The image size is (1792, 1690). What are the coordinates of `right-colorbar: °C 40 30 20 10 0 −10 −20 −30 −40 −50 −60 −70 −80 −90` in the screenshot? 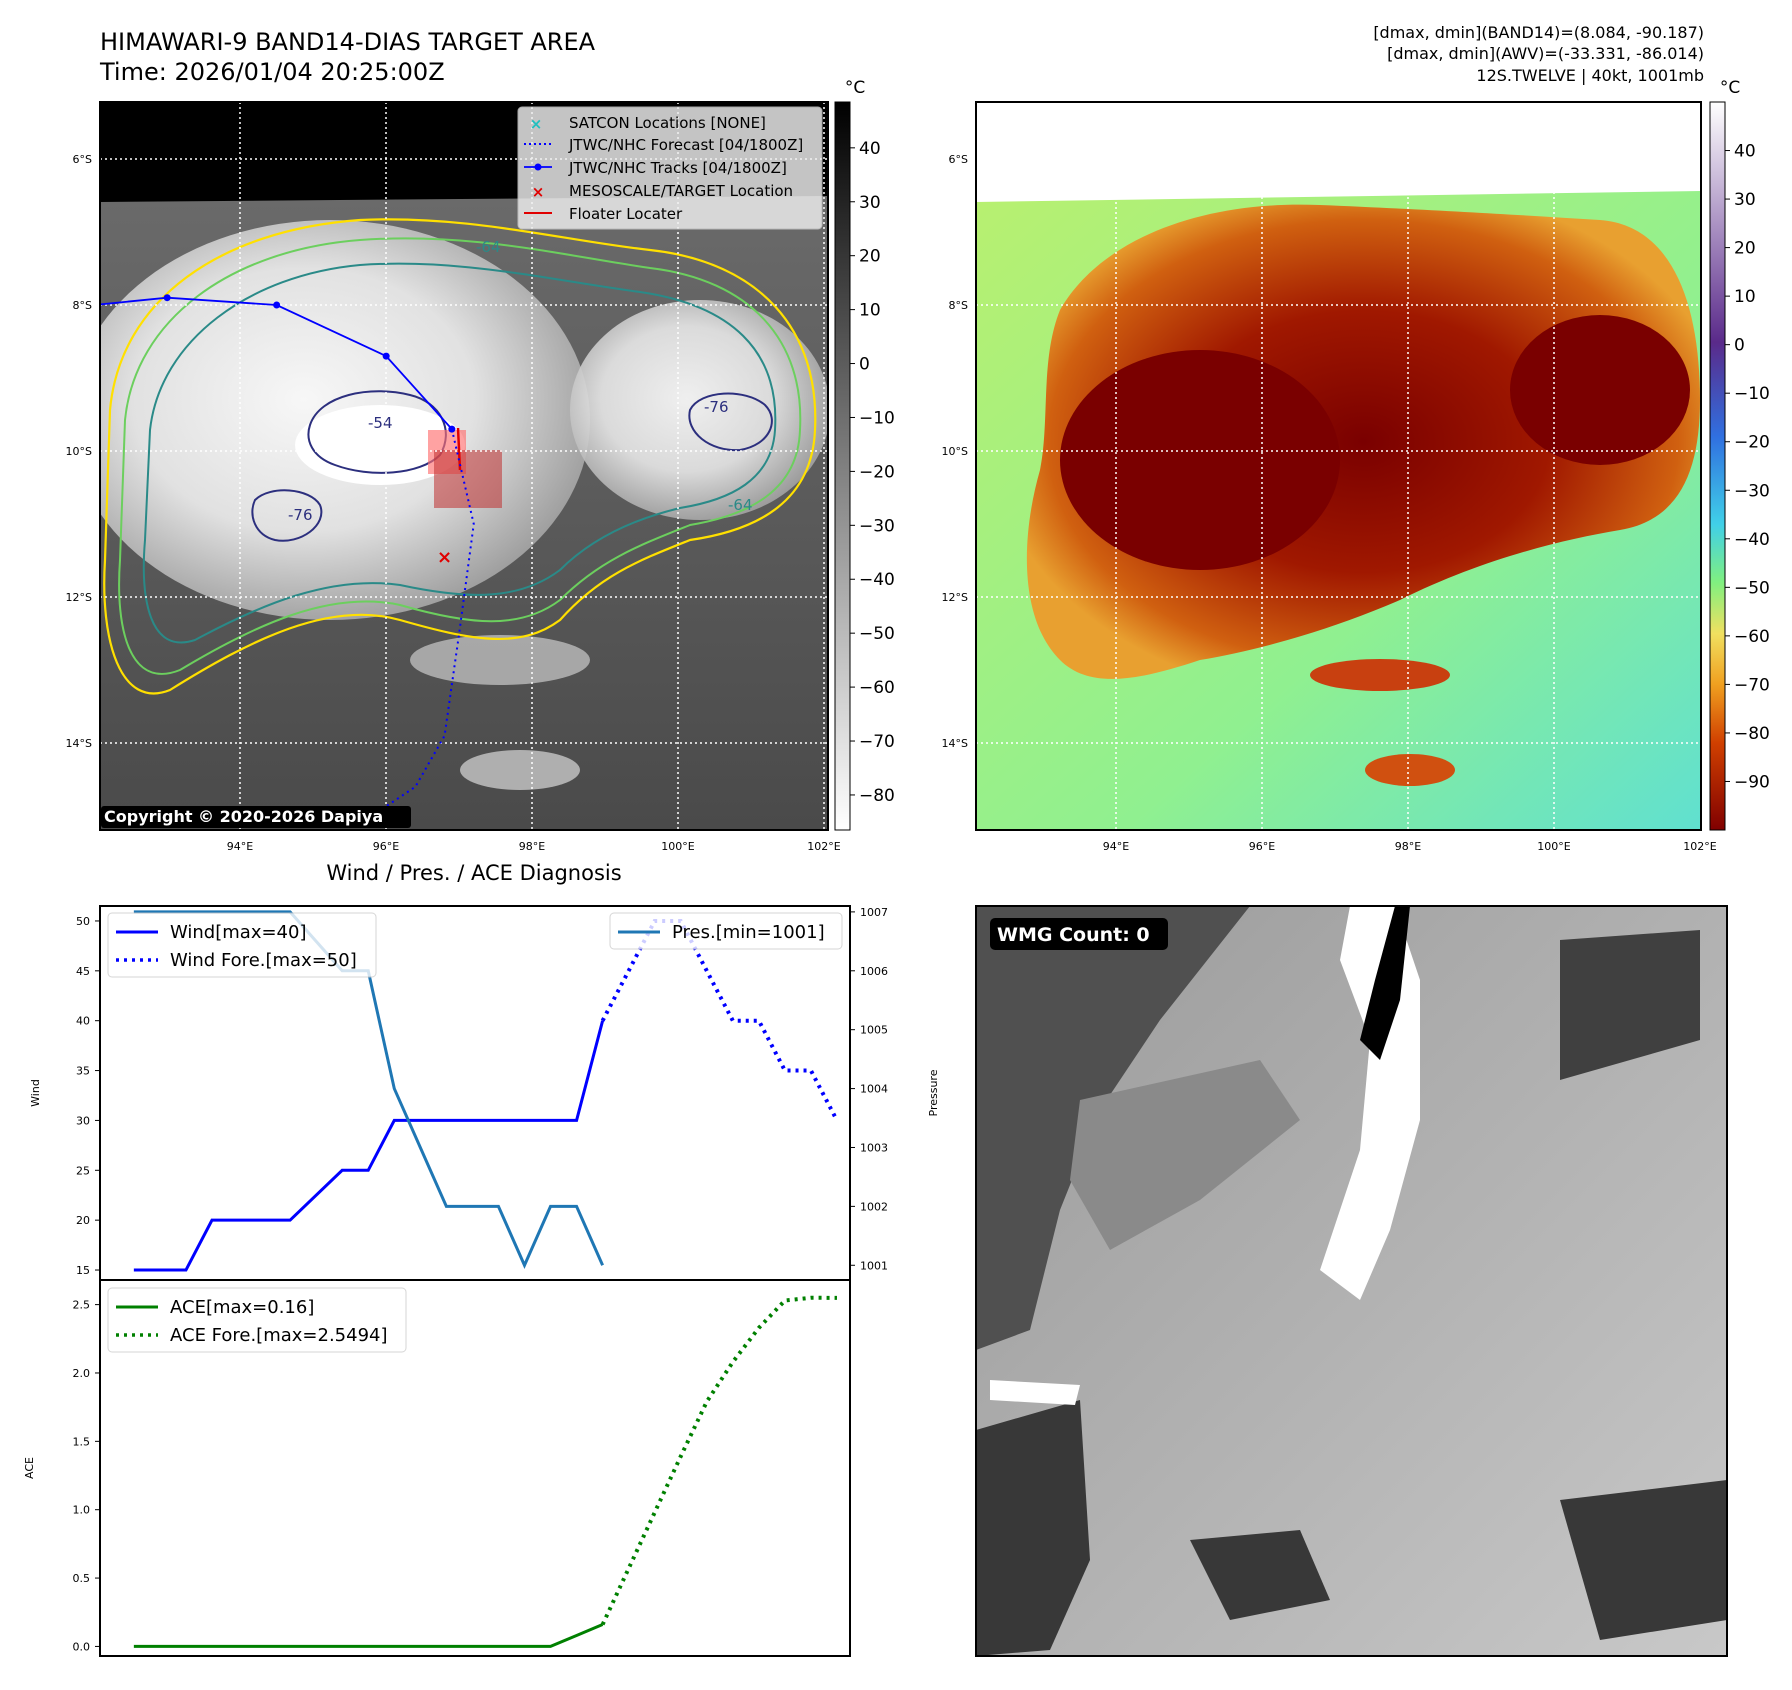 It's located at (1739, 454).